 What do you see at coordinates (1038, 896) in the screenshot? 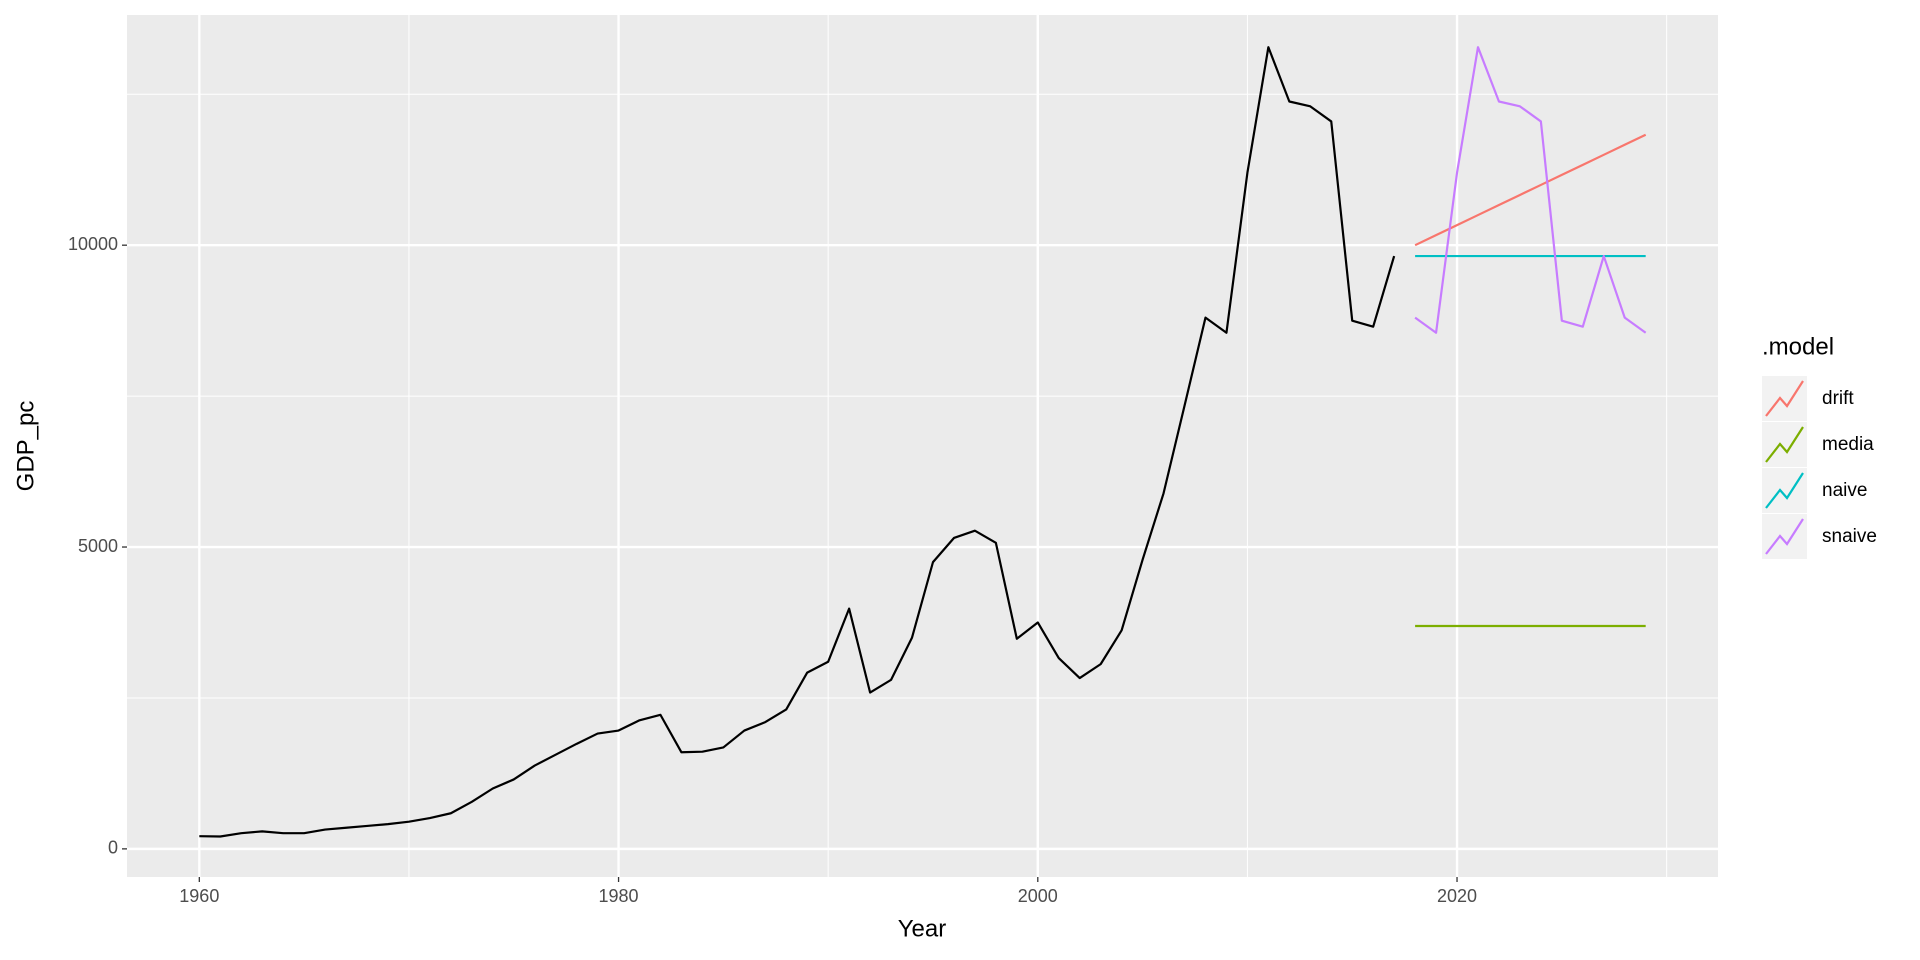
I see `x-tick-label: 2000` at bounding box center [1038, 896].